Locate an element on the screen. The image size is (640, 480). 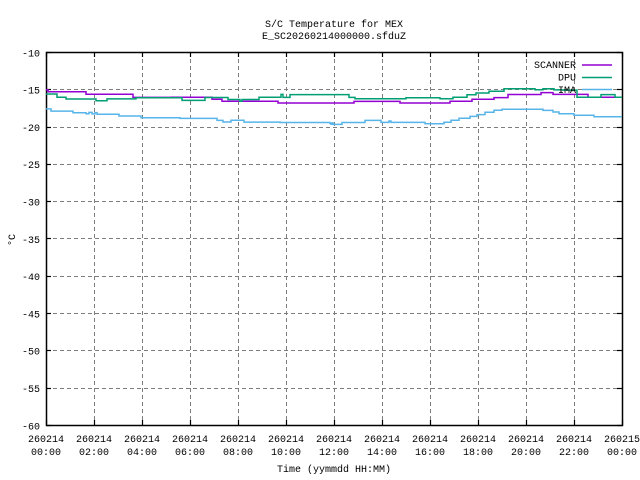
svg-text: 18:00 is located at coordinates (478, 453).